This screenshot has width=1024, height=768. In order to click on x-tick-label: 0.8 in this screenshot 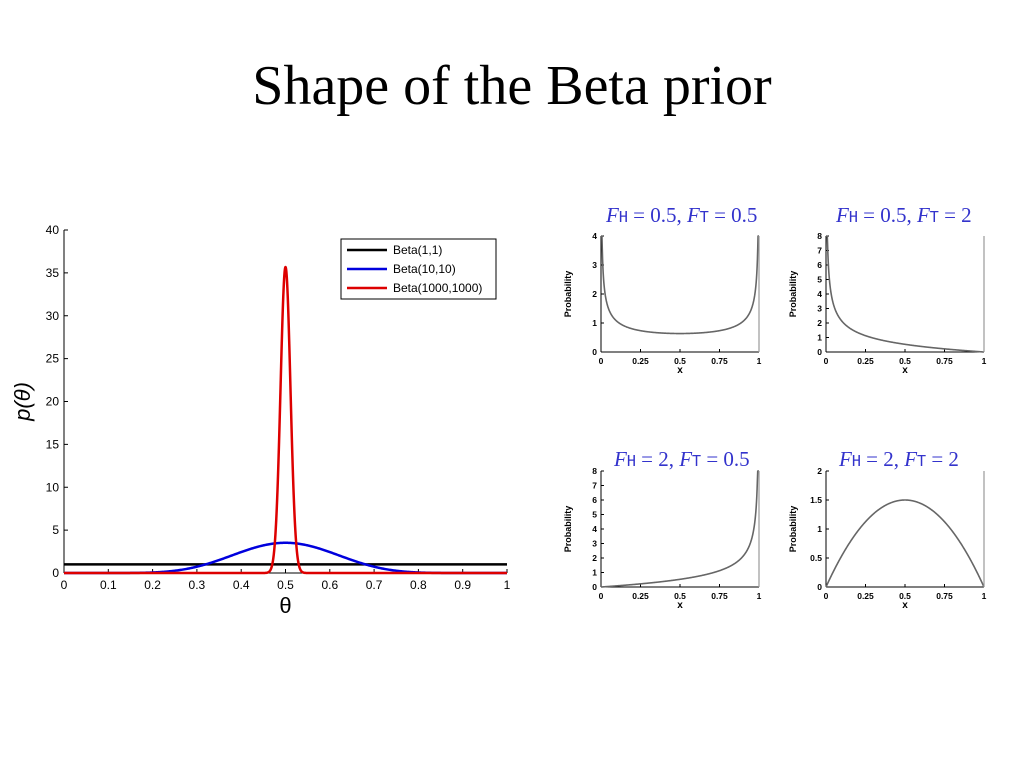, I will do `click(418, 585)`.